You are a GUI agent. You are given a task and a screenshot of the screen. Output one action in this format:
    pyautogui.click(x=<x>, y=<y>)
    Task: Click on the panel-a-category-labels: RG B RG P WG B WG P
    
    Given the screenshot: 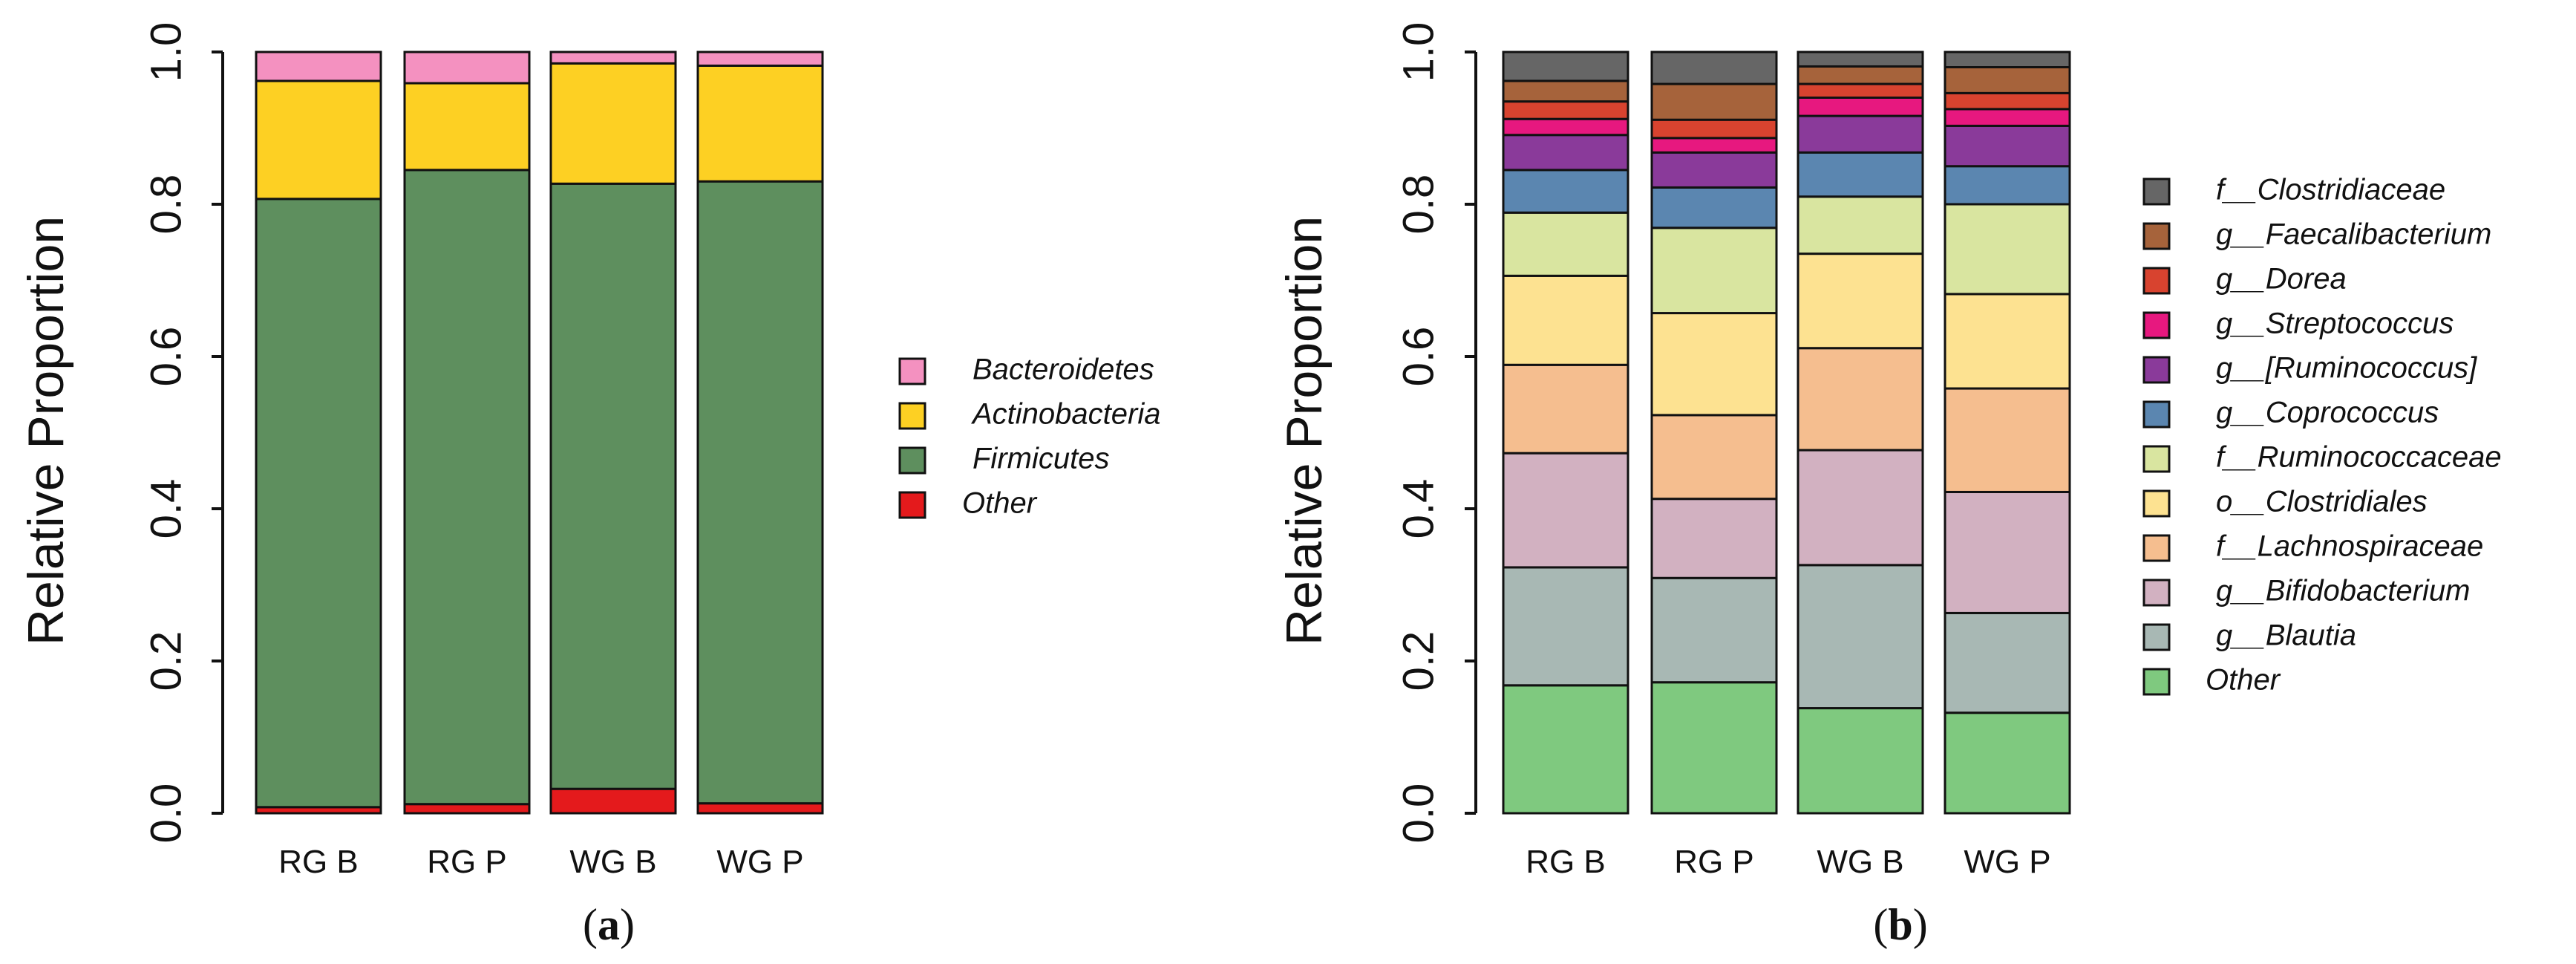 What is the action you would take?
    pyautogui.click(x=540, y=862)
    